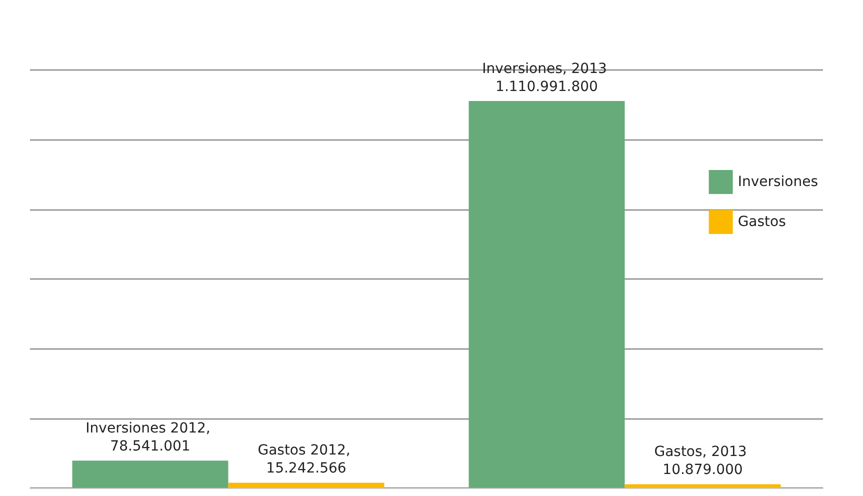 Image resolution: width=863 pixels, height=496 pixels. I want to click on data-label: Inversiones, 2013 1.110.991.800, so click(547, 78).